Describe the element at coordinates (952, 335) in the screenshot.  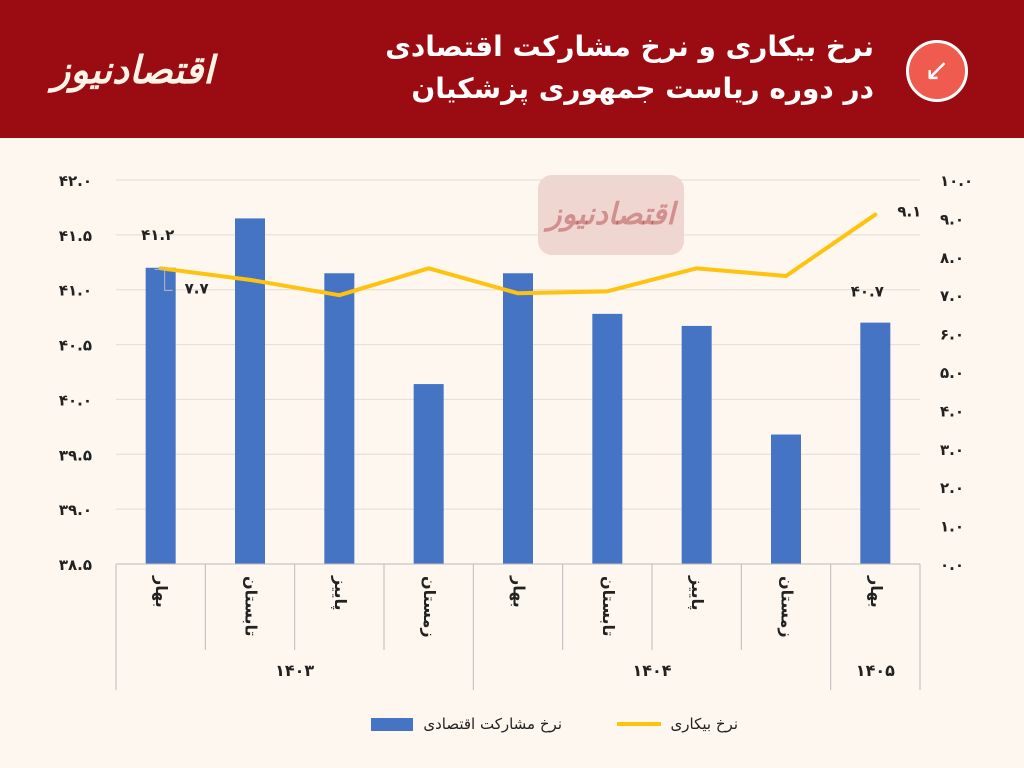
I see `right-tick-label: ۶.۰` at that location.